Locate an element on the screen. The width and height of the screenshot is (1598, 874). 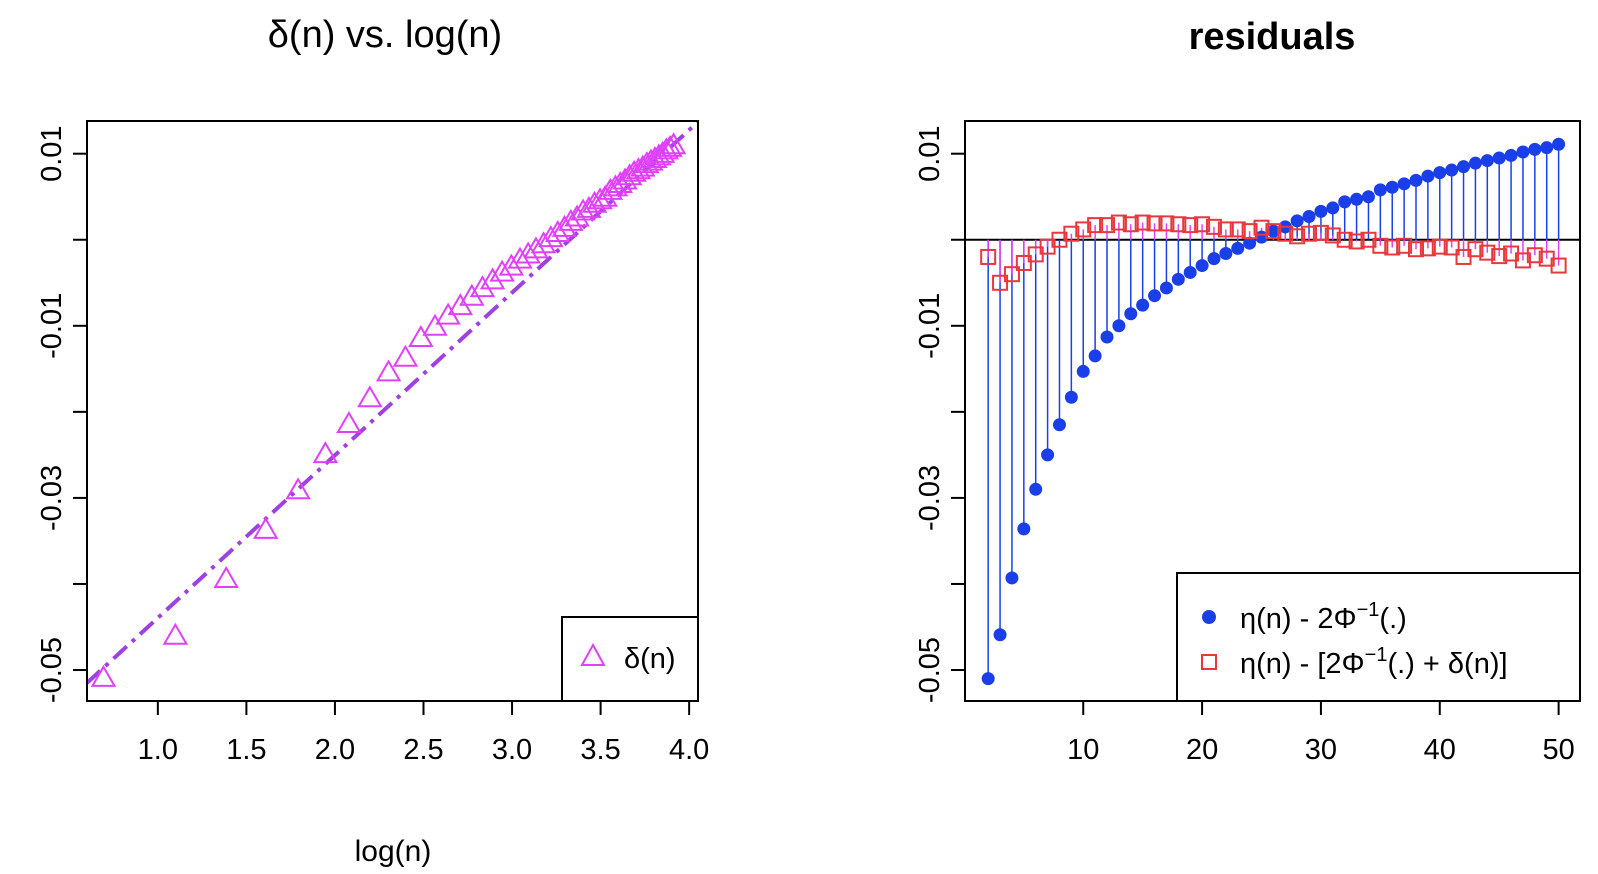
legend-label: δ(n) is located at coordinates (650, 659).